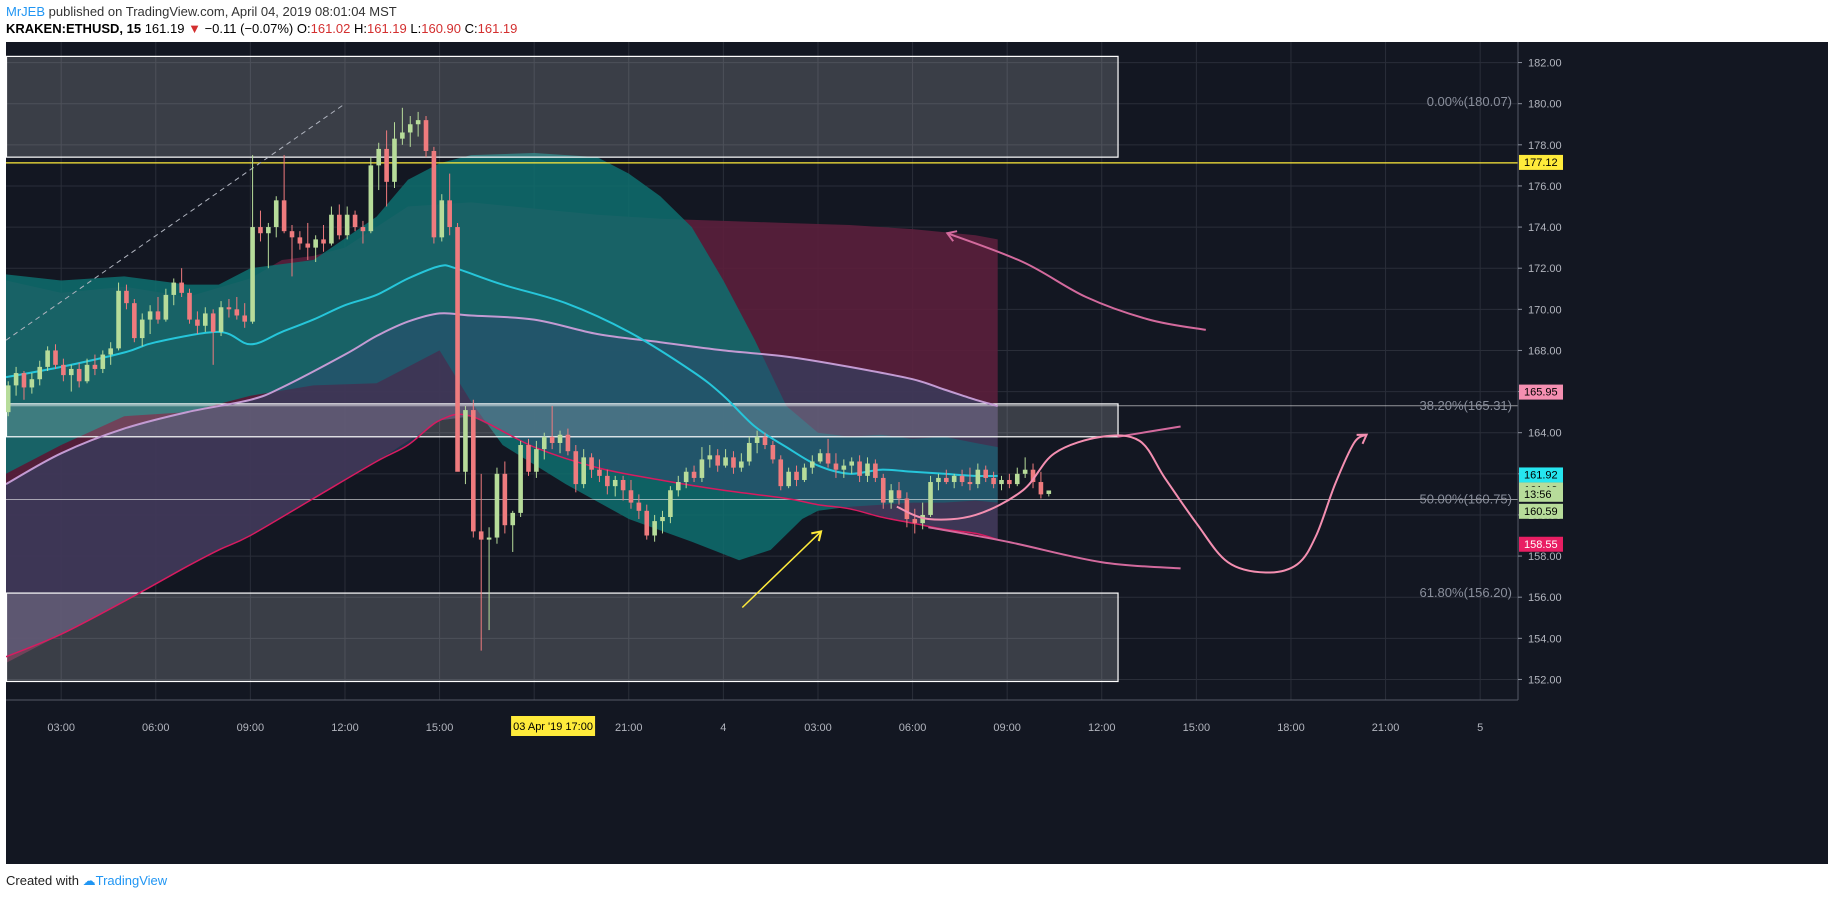 This screenshot has height=898, width=1828. I want to click on close-value: 161.19, so click(497, 28).